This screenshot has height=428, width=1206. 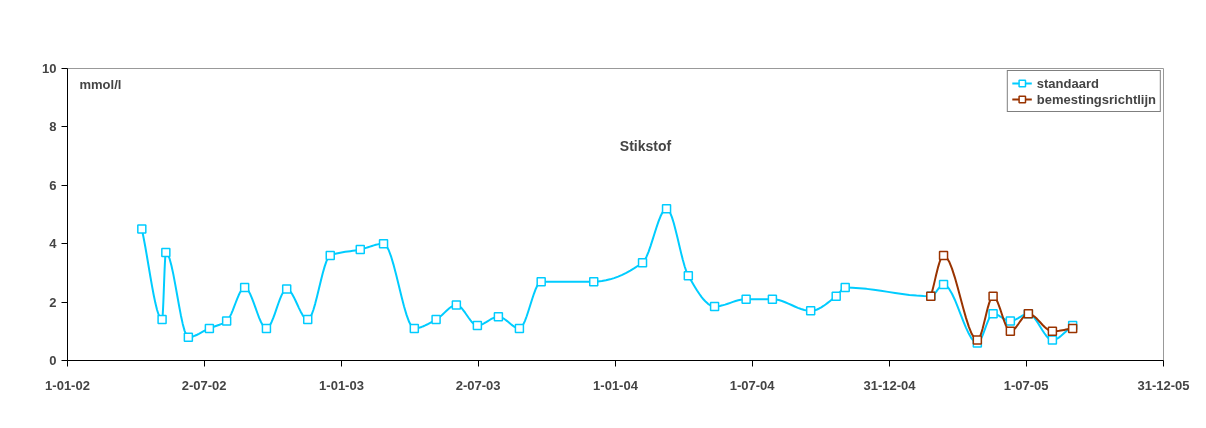 What do you see at coordinates (53, 127) in the screenshot?
I see `y-tick-label: 8` at bounding box center [53, 127].